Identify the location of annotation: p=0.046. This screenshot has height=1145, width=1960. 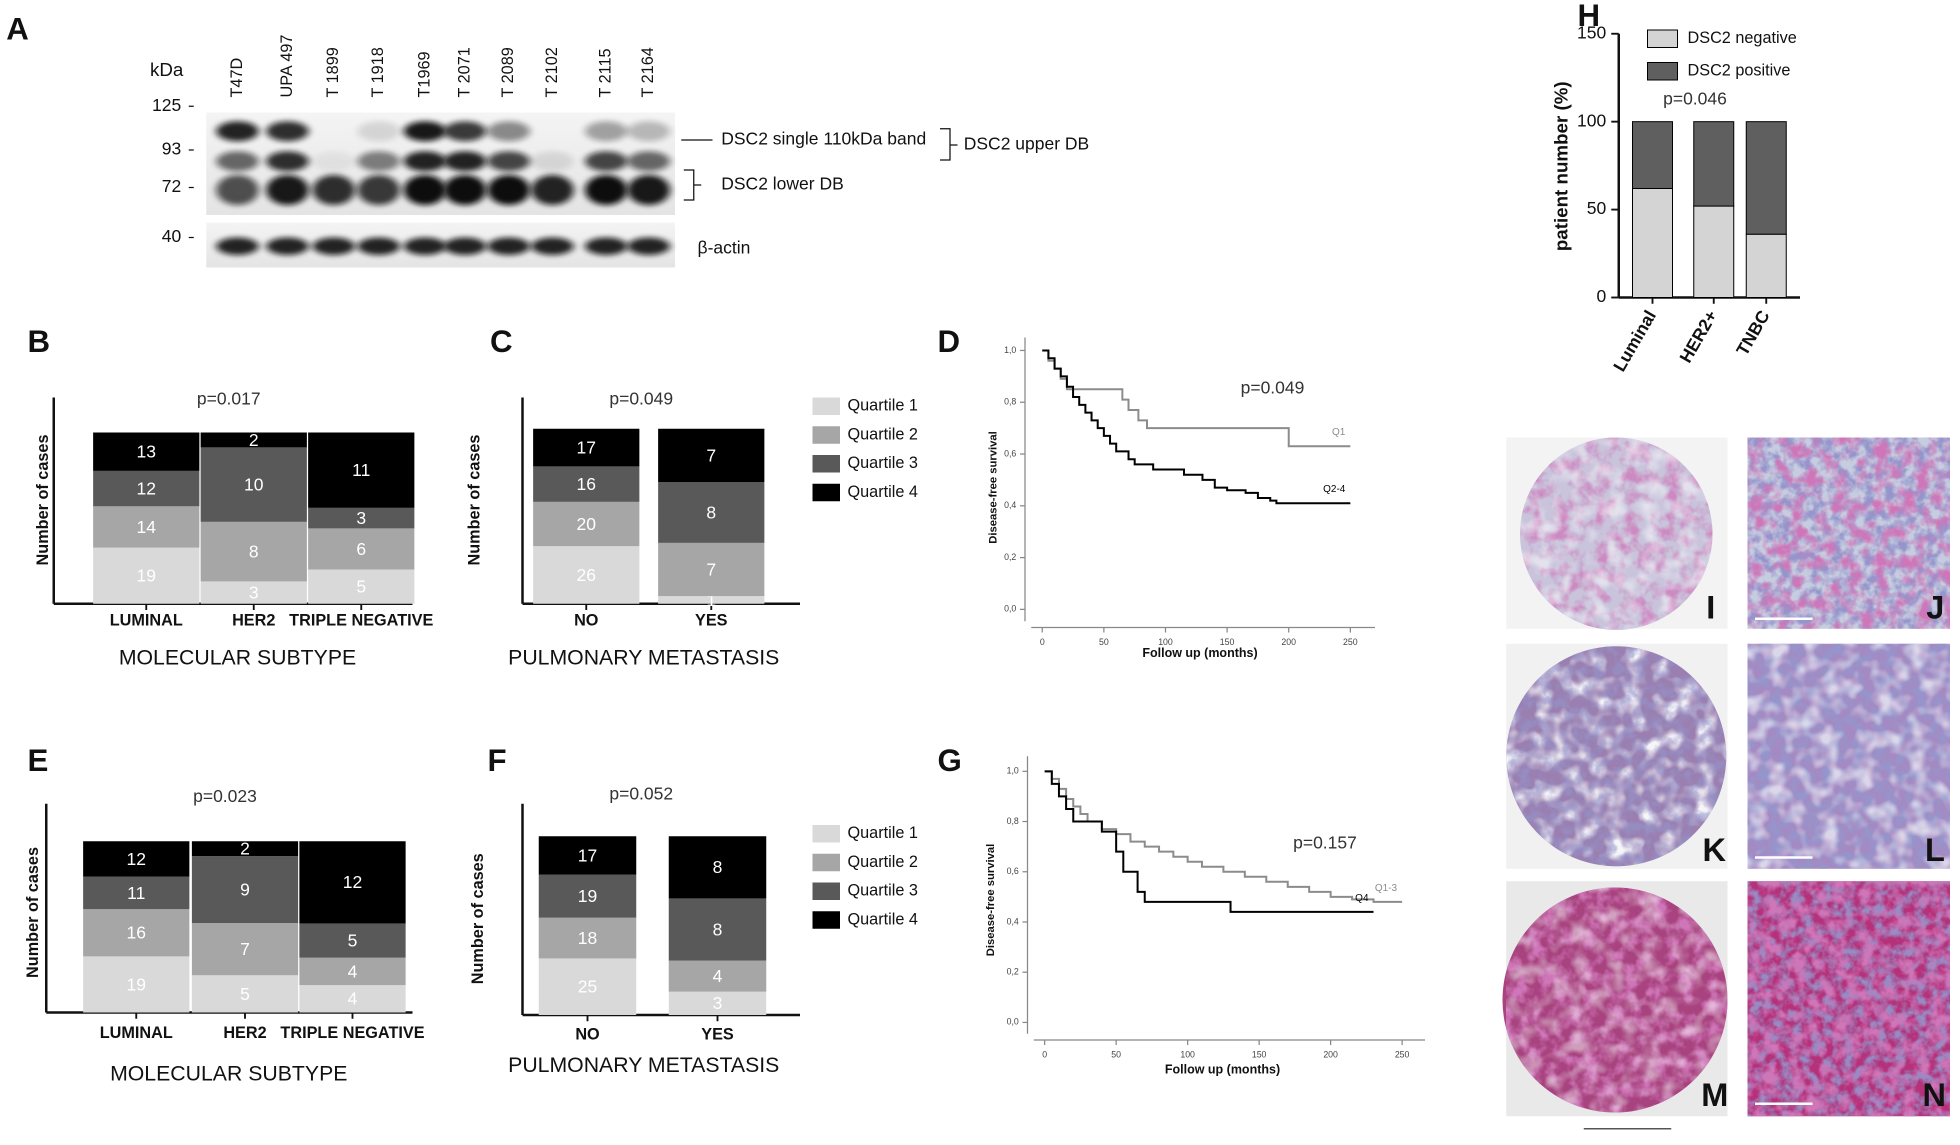
(1695, 99).